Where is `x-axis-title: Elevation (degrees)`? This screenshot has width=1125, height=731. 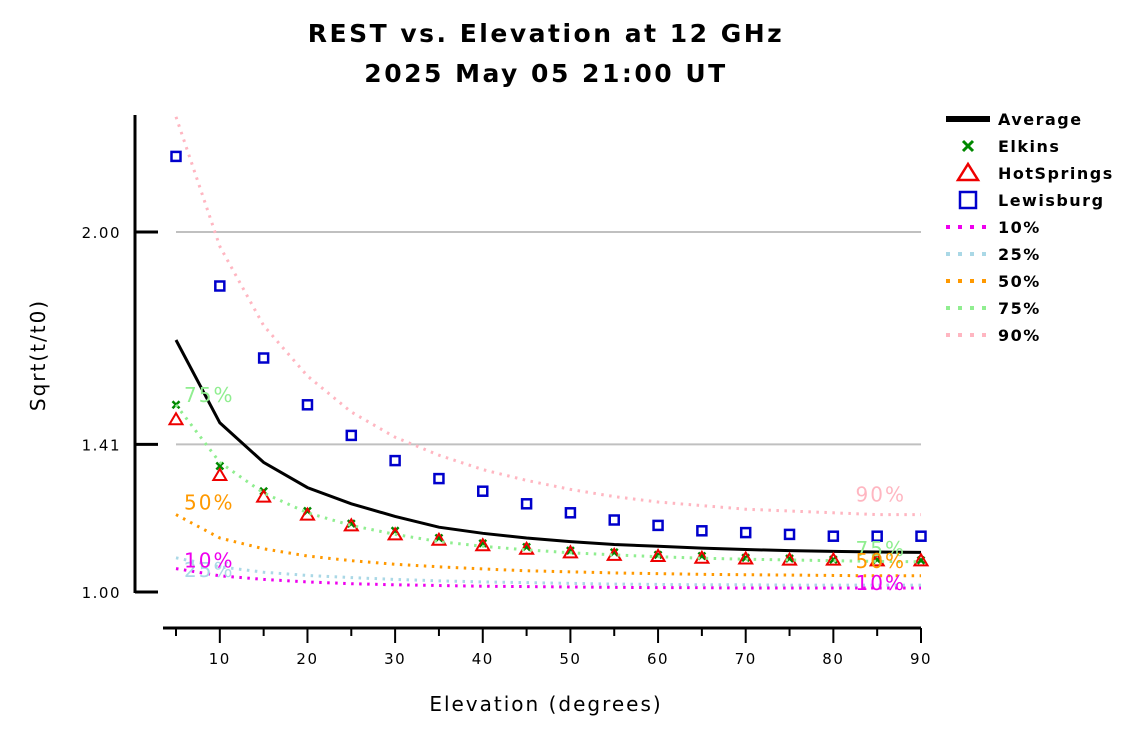
x-axis-title: Elevation (degrees) is located at coordinates (545, 704).